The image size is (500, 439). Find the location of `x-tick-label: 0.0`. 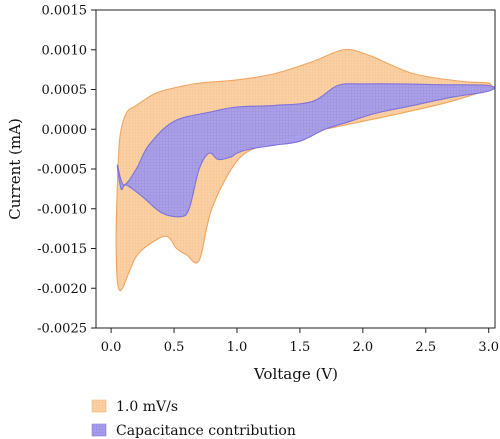

x-tick-label: 0.0 is located at coordinates (111, 347).